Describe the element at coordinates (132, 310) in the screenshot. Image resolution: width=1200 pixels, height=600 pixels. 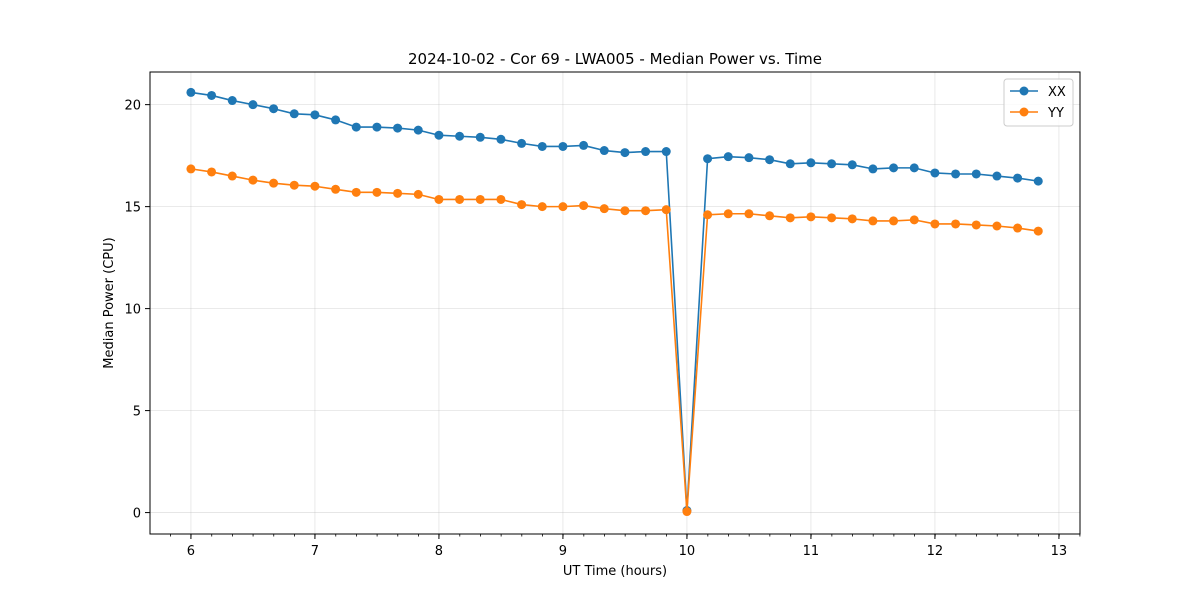
I see `y-tick-label: 10` at that location.